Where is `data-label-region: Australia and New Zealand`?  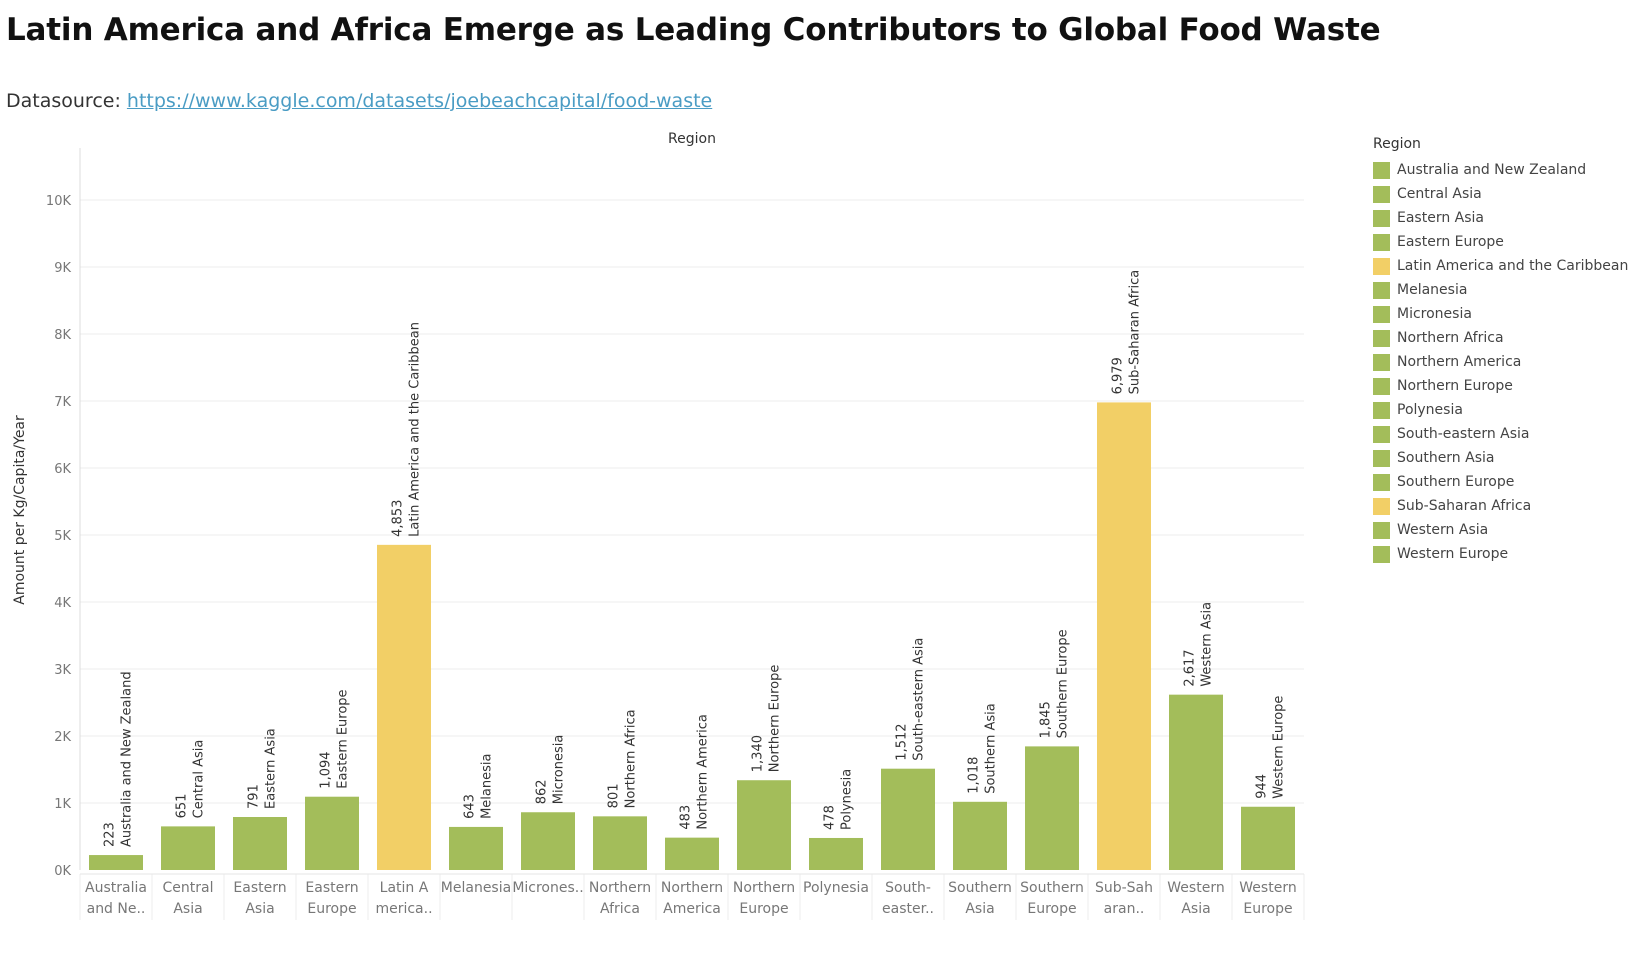 data-label-region: Australia and New Zealand is located at coordinates (127, 759).